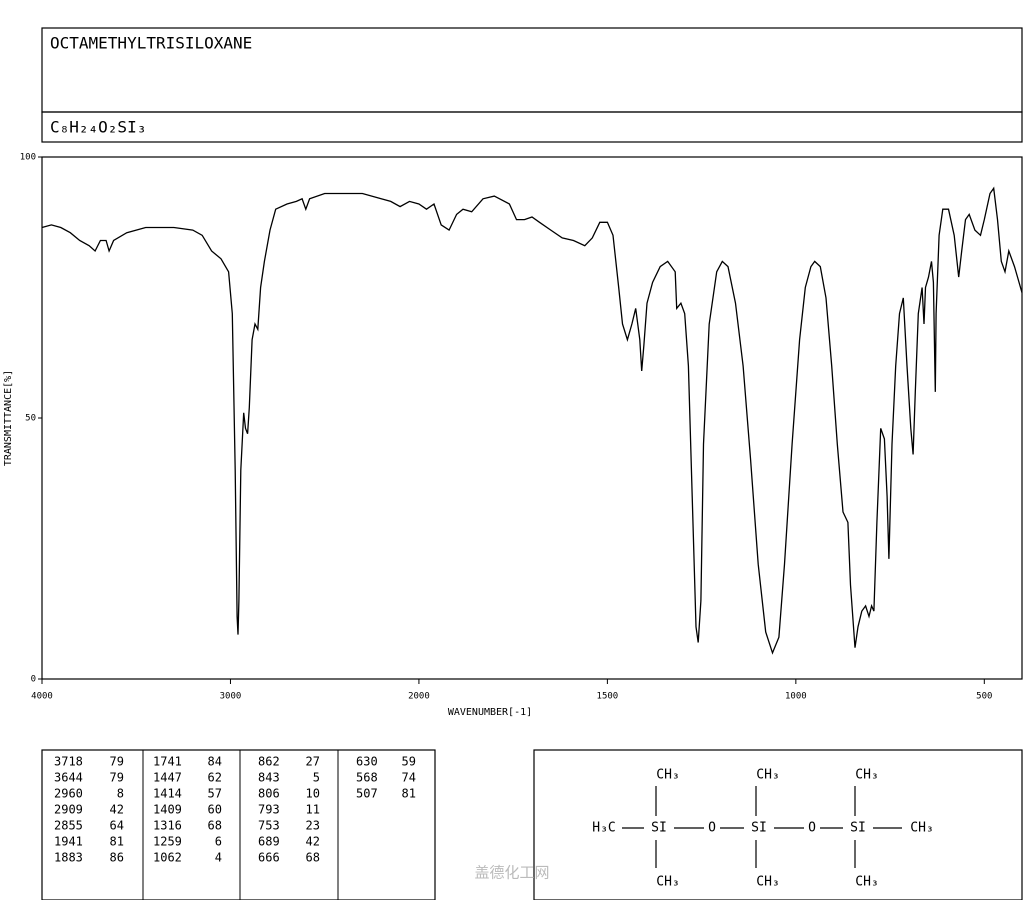 This screenshot has width=1024, height=900. I want to click on peak-wavenumber: 753, so click(269, 826).